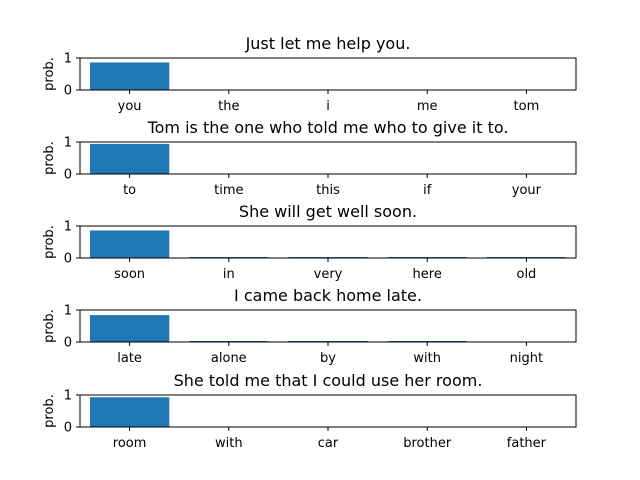  Describe the element at coordinates (129, 158) in the screenshot. I see `bar-to` at that location.